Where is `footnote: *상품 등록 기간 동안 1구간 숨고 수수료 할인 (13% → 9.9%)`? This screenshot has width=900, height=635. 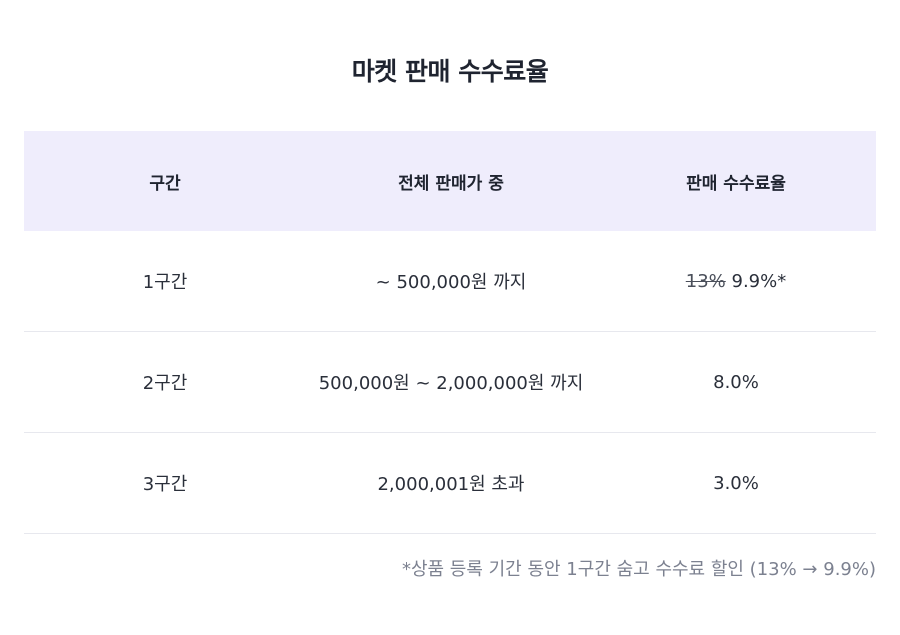
footnote: *상품 등록 기간 동안 1구간 숨고 수수료 할인 (13% → 9.9%) is located at coordinates (638, 569).